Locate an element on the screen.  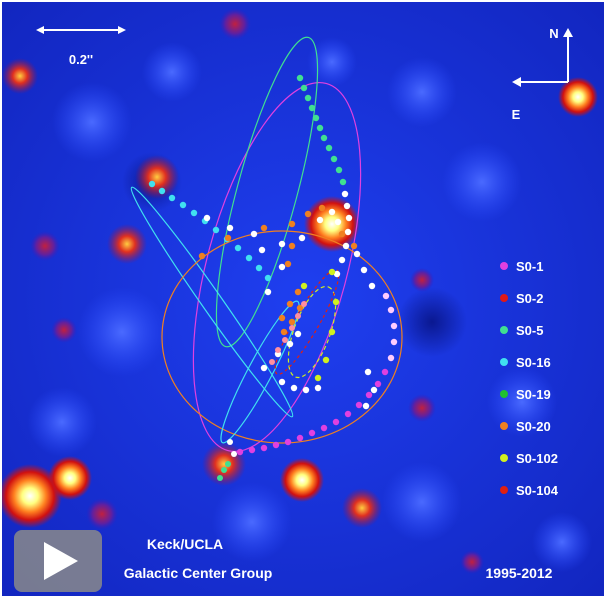
scale-label: 0.2'' is located at coordinates (81, 59).